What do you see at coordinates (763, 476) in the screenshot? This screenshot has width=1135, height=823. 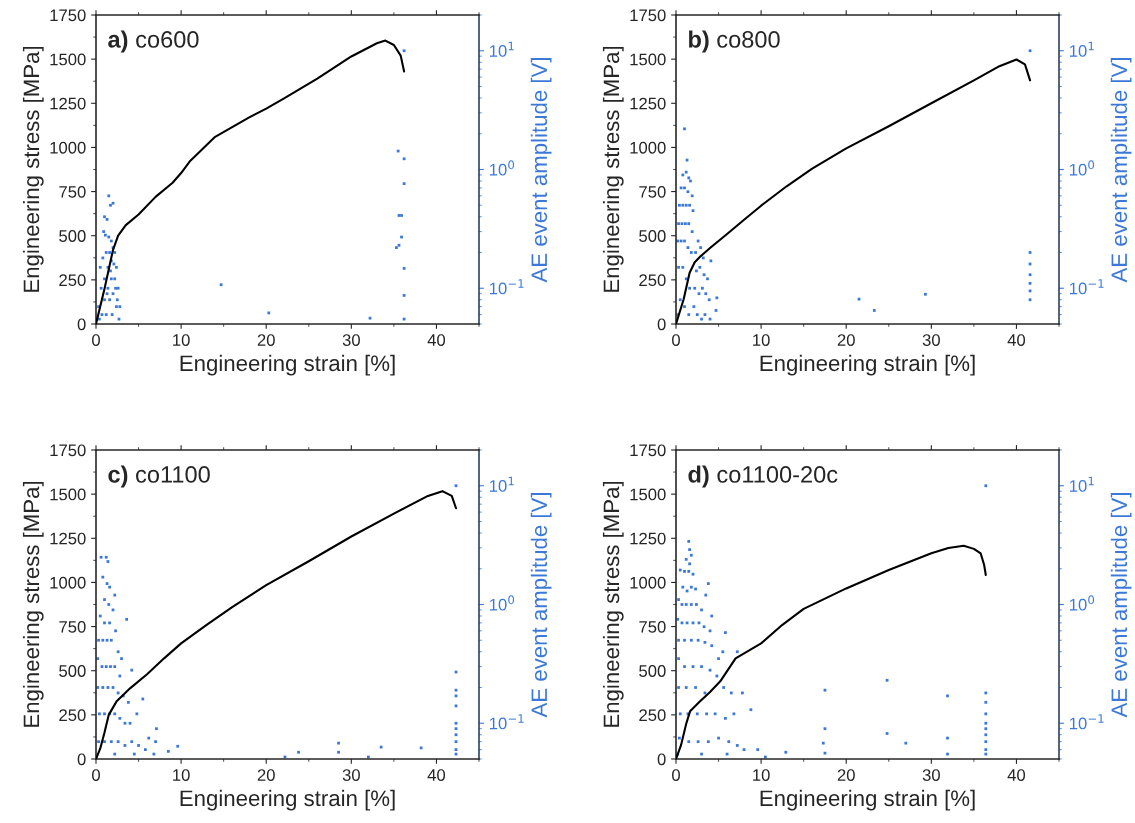 I see `text: d) co1100-20c` at bounding box center [763, 476].